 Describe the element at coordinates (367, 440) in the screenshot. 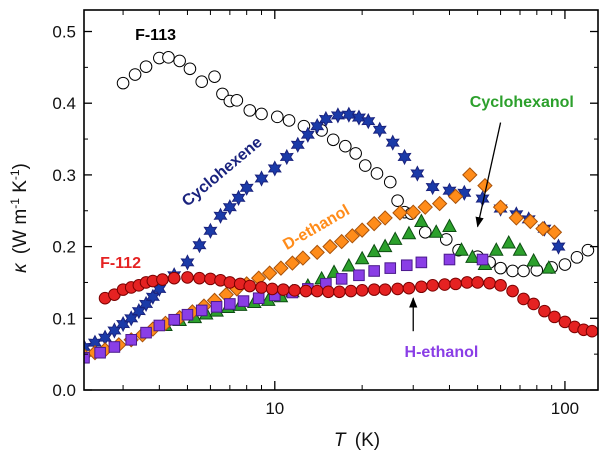

I see `x-axis-unit: (K)` at that location.